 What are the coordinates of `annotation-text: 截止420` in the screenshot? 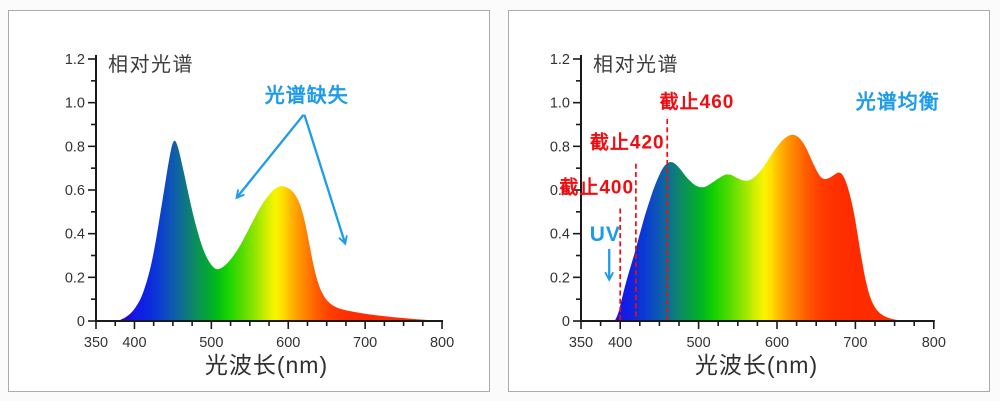 It's located at (627, 142).